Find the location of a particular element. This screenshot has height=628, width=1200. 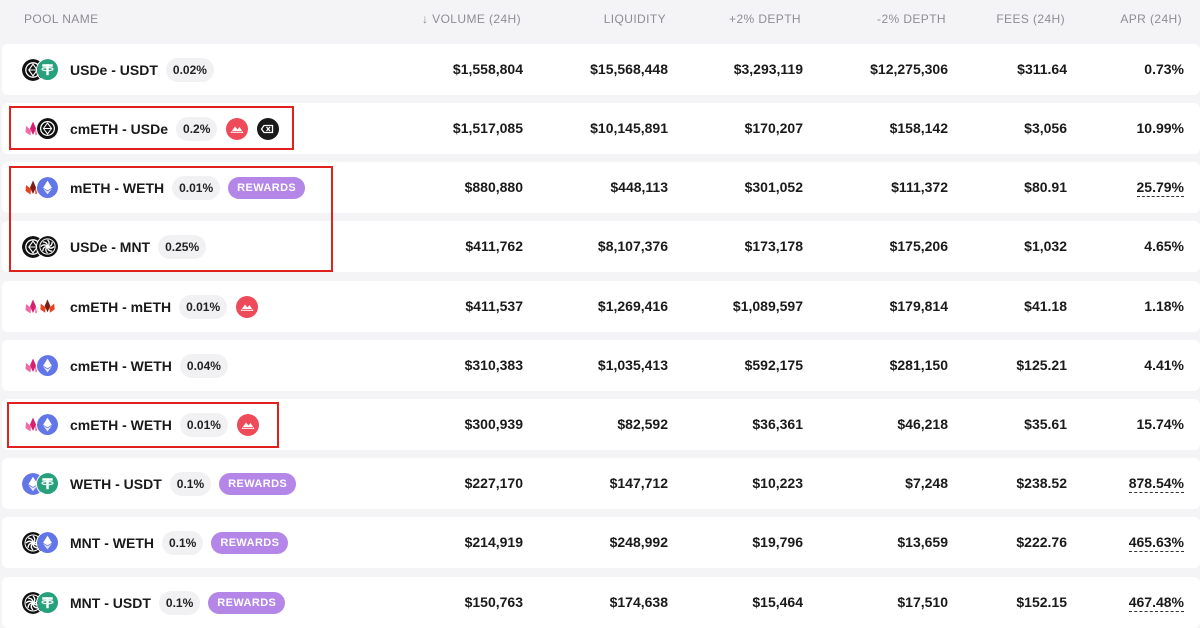

fee-tier-badge: 0.02% is located at coordinates (189, 69).